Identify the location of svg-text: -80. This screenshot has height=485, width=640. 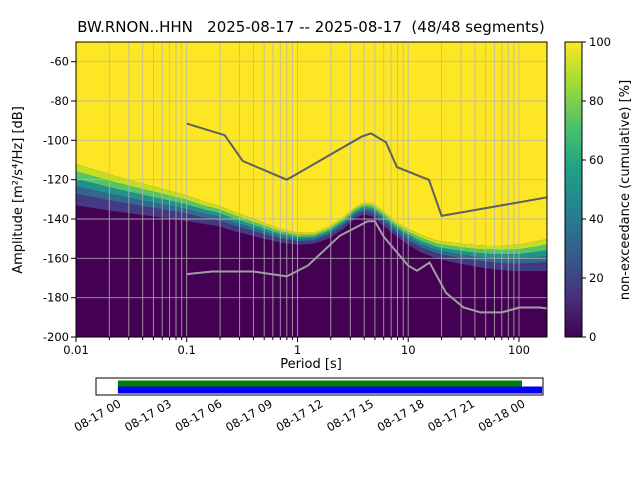
(59, 101).